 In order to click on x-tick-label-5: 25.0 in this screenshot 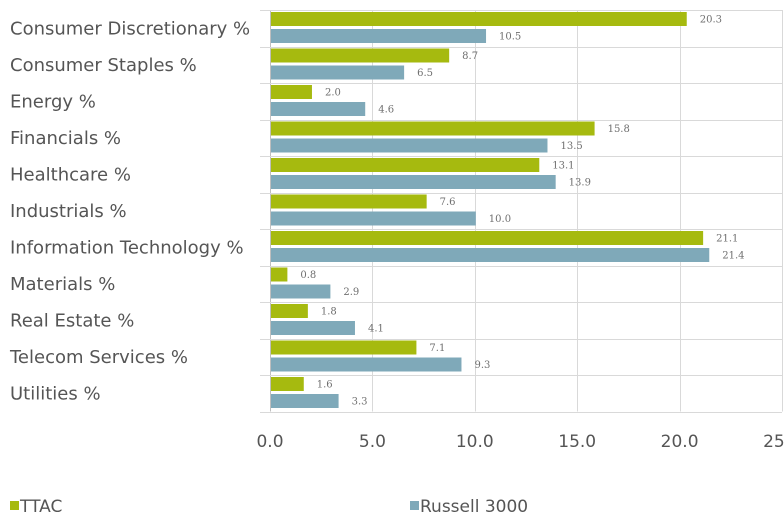, I will do `click(773, 442)`.